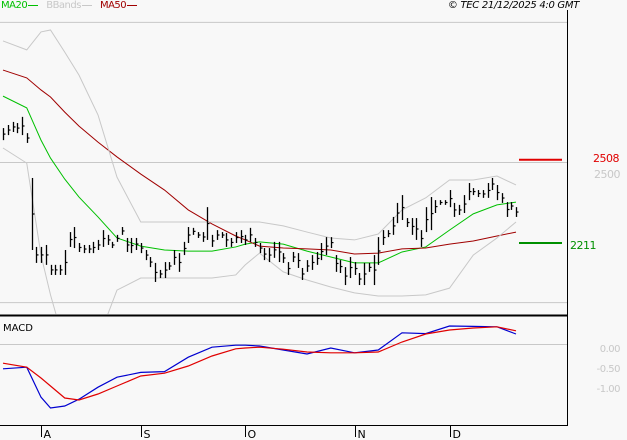 Image resolution: width=627 pixels, height=440 pixels. What do you see at coordinates (362, 434) in the screenshot?
I see `month-label: N` at bounding box center [362, 434].